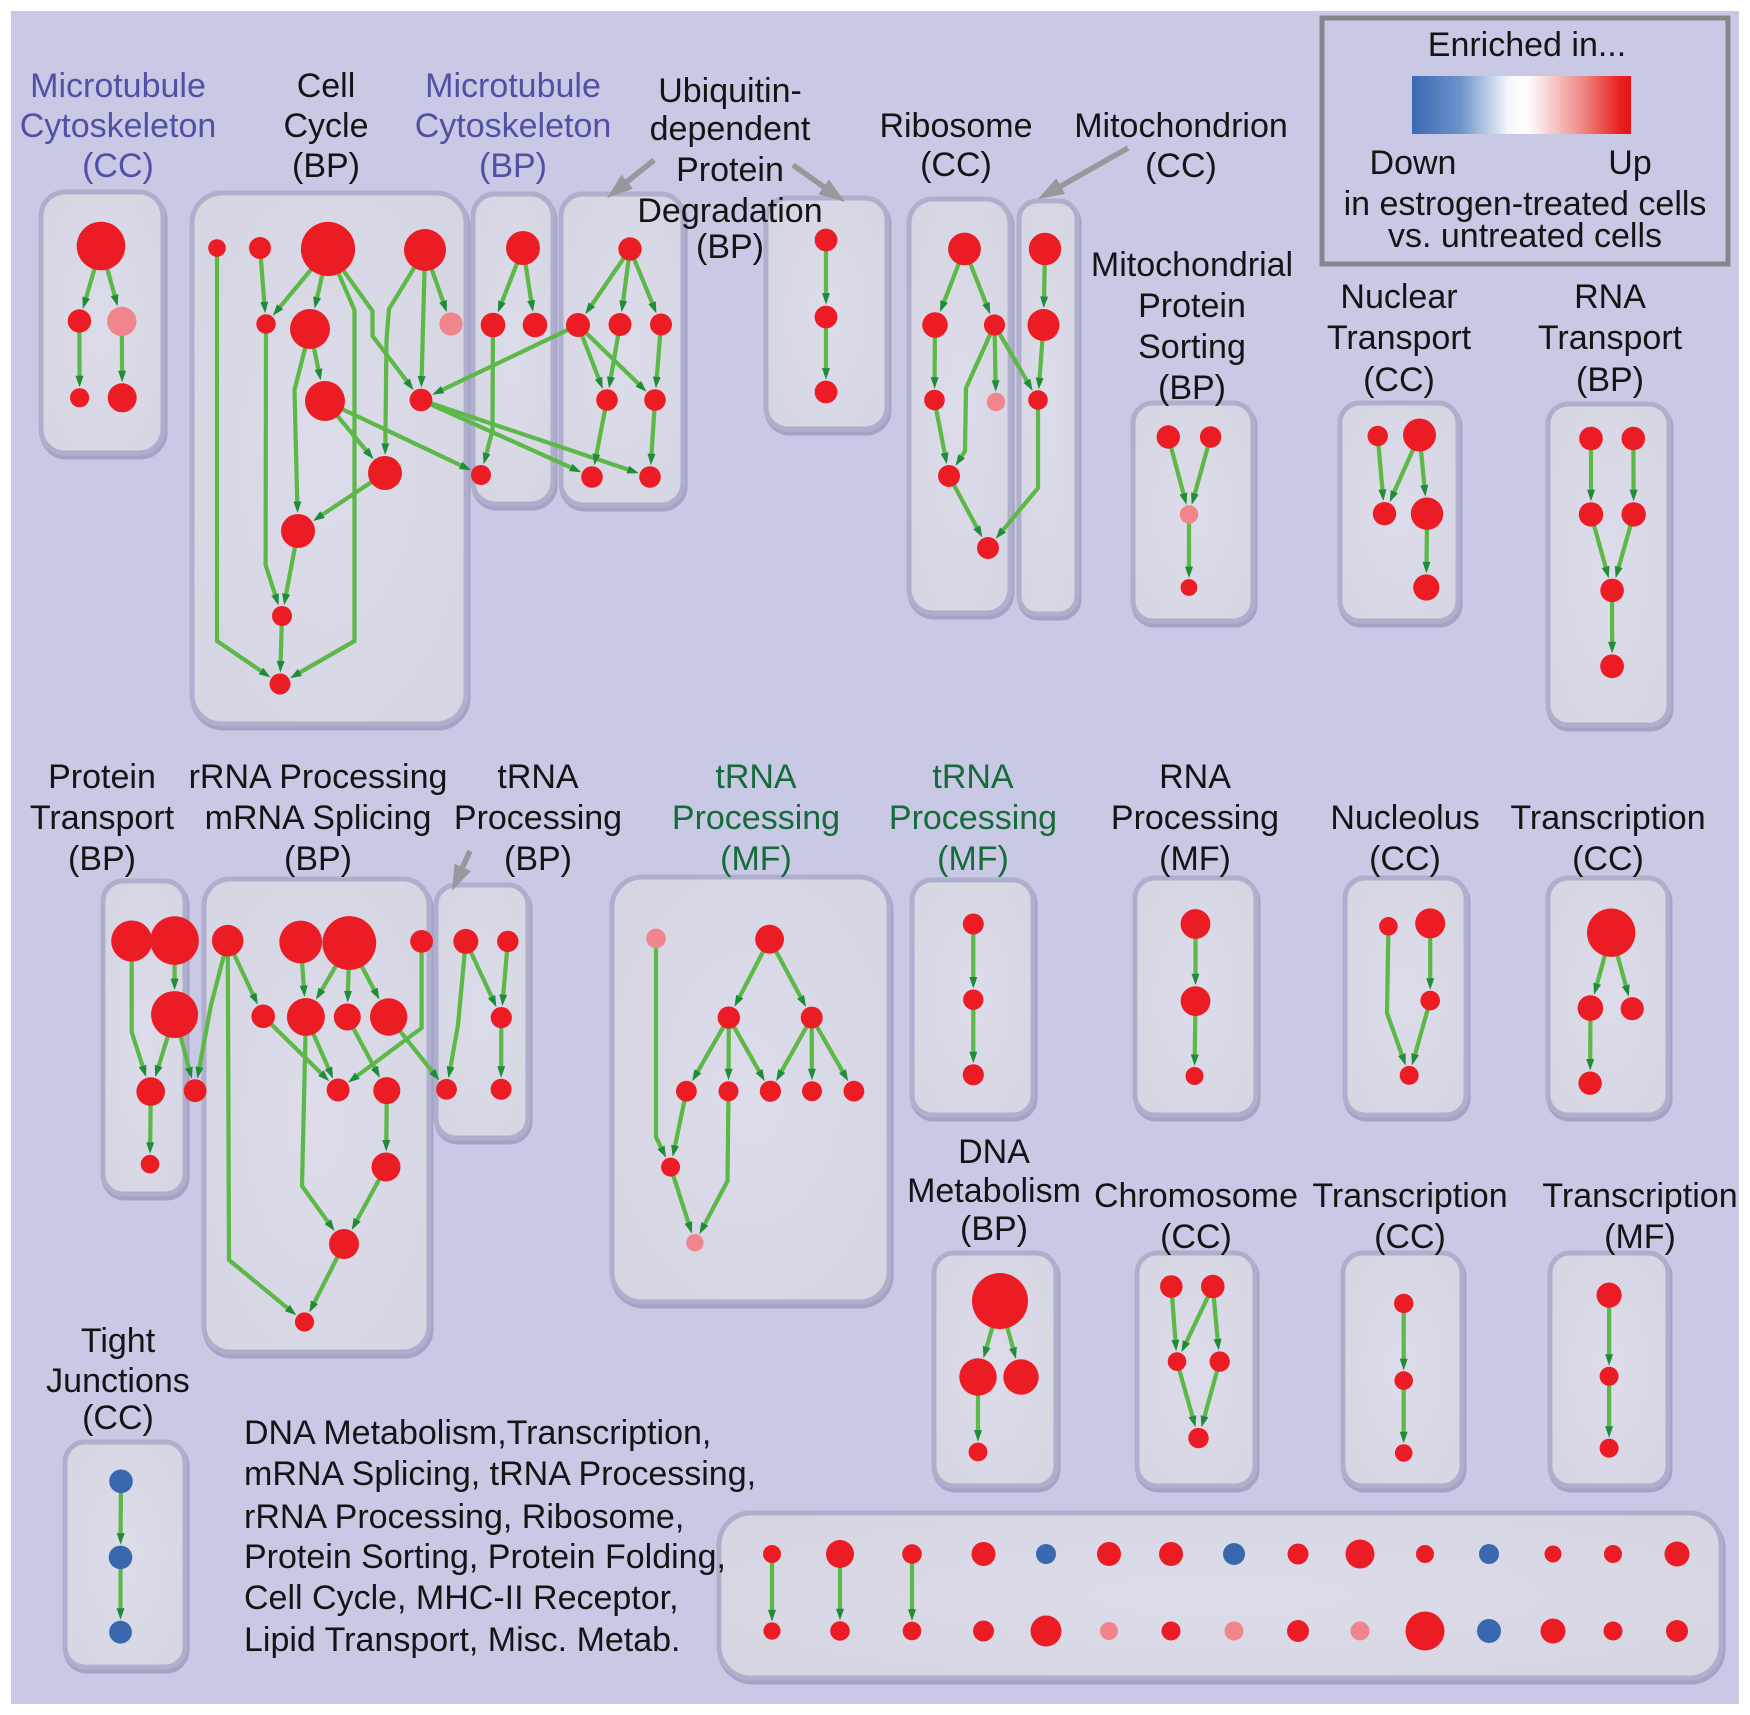  Describe the element at coordinates (1192, 265) in the screenshot. I see `svg-text: Mitochondrial` at that location.